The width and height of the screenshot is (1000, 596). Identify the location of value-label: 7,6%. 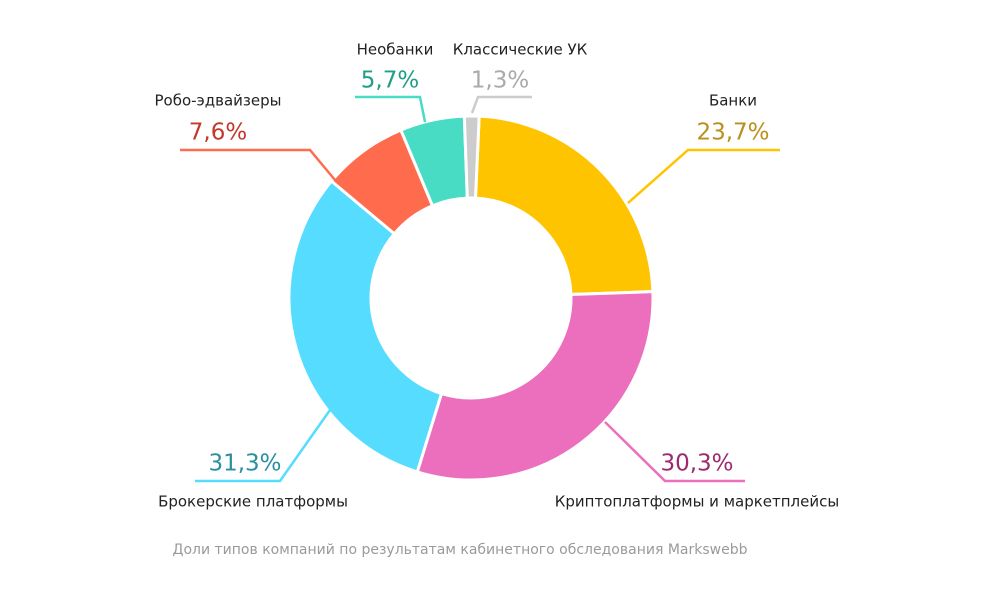
(218, 133).